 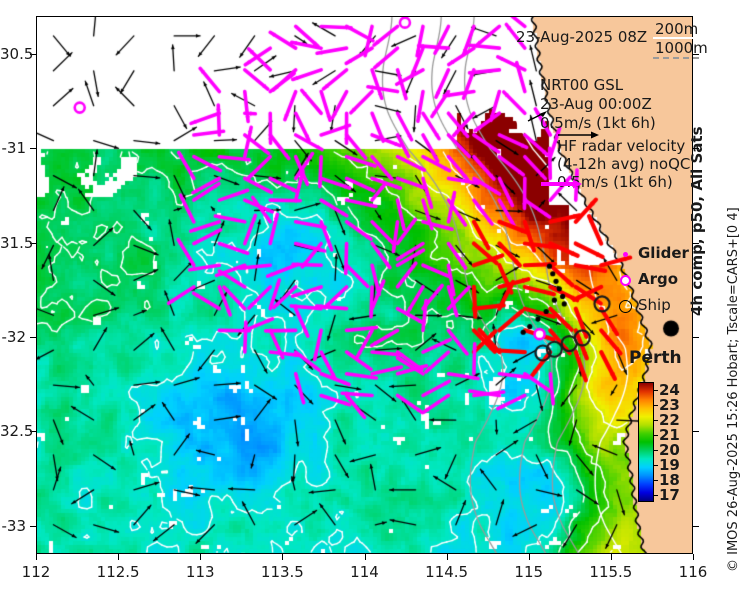 I want to click on colorbar, so click(x=646, y=442).